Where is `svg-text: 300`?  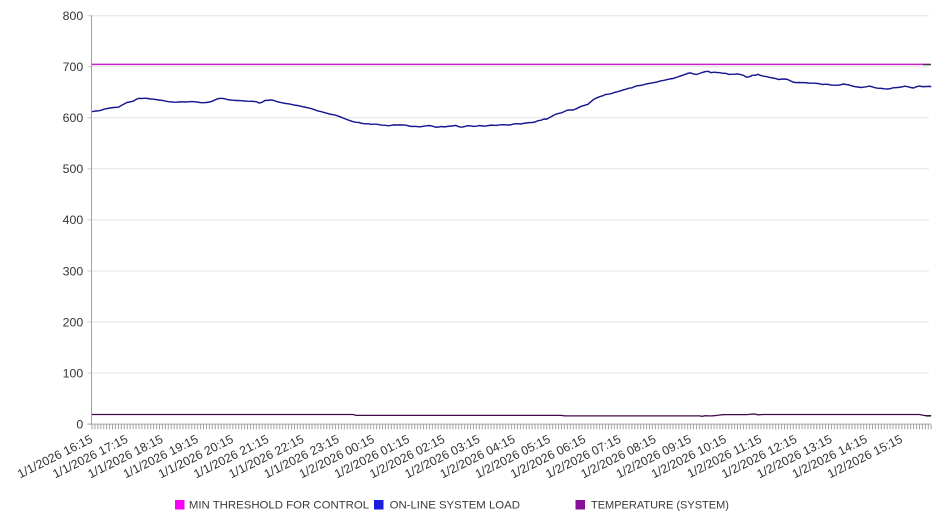 svg-text: 300 is located at coordinates (73, 271).